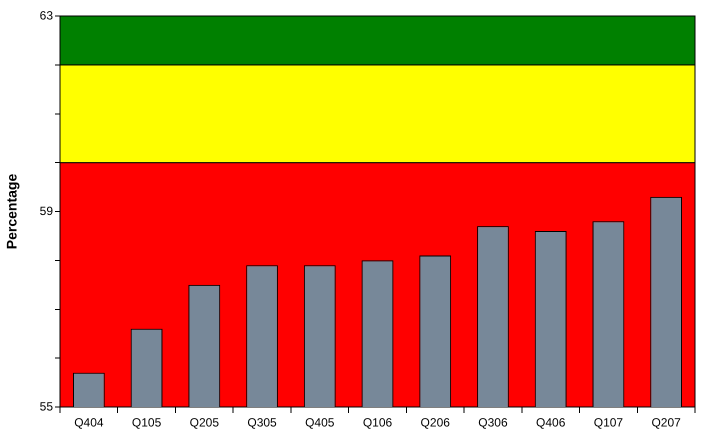  What do you see at coordinates (435, 423) in the screenshot?
I see `x-tick-label: Q206` at bounding box center [435, 423].